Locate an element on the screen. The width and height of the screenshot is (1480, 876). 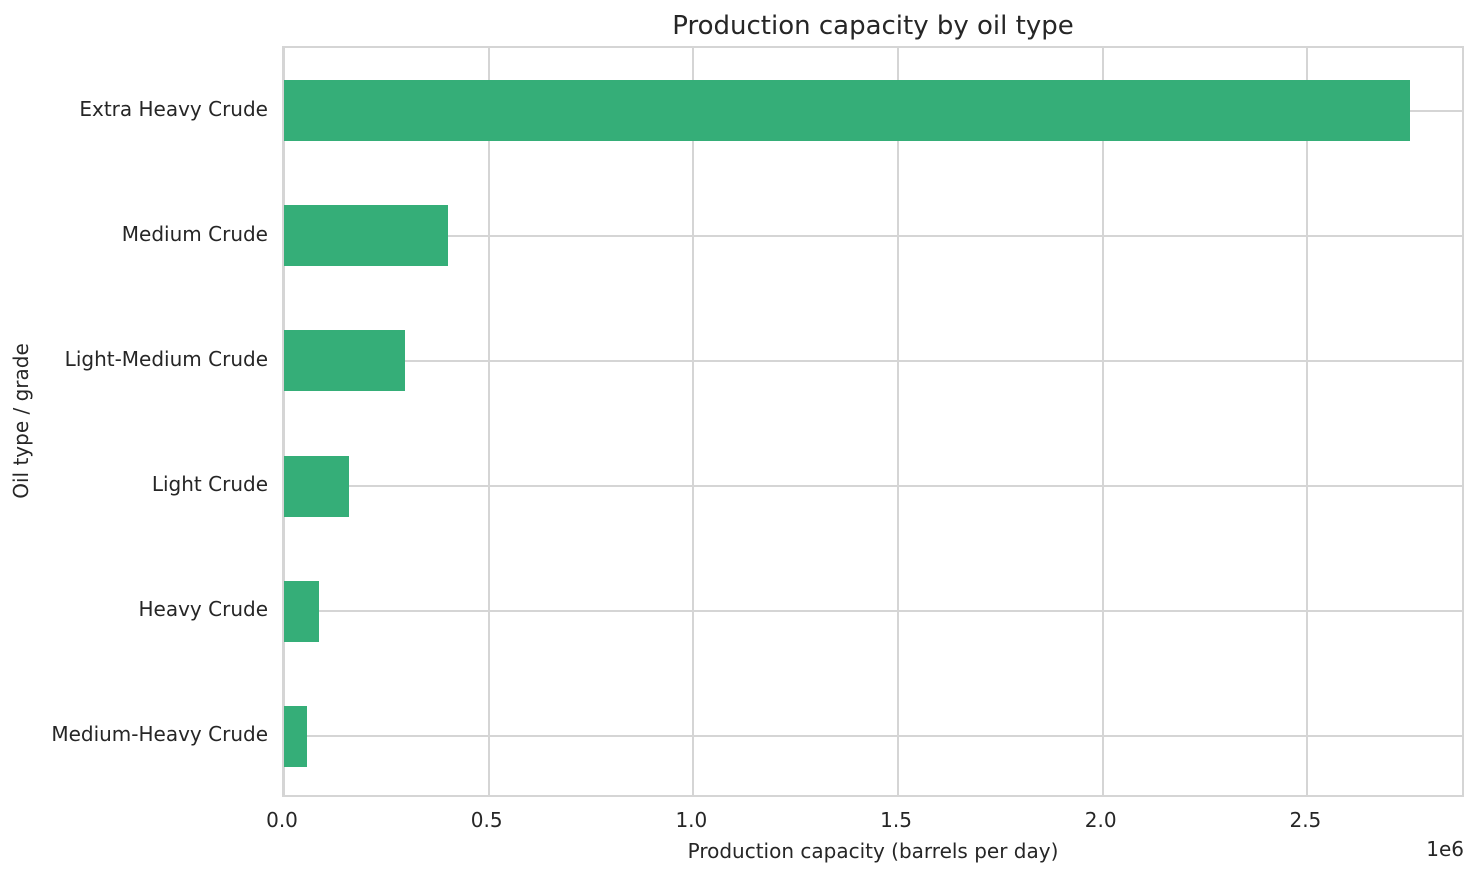
x-tick-label-0.5: 0.5 is located at coordinates (486, 820).